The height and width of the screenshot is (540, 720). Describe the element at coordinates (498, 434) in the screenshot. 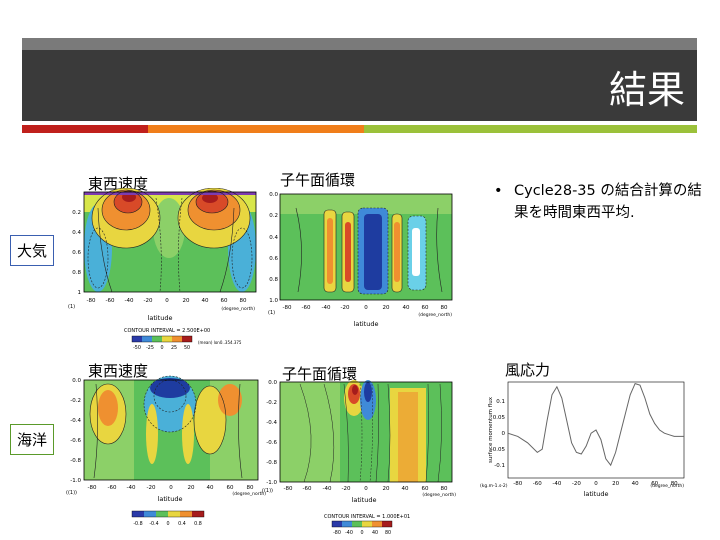

I see `y-ticks: 0.1 0.05 0 -0.05 -0.1` at that location.